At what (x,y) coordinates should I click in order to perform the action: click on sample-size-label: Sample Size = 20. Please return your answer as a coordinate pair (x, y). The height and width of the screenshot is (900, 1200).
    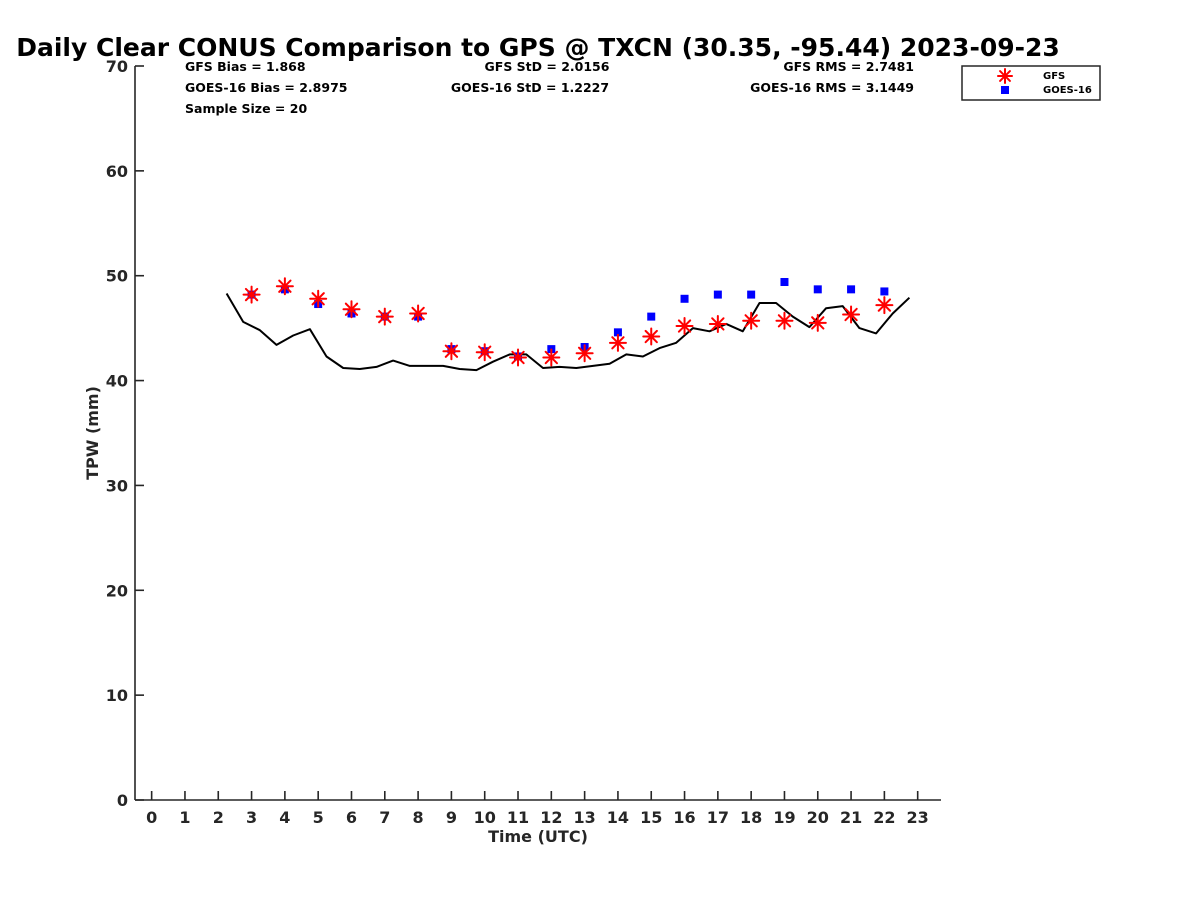
    Looking at the image, I should click on (246, 108).